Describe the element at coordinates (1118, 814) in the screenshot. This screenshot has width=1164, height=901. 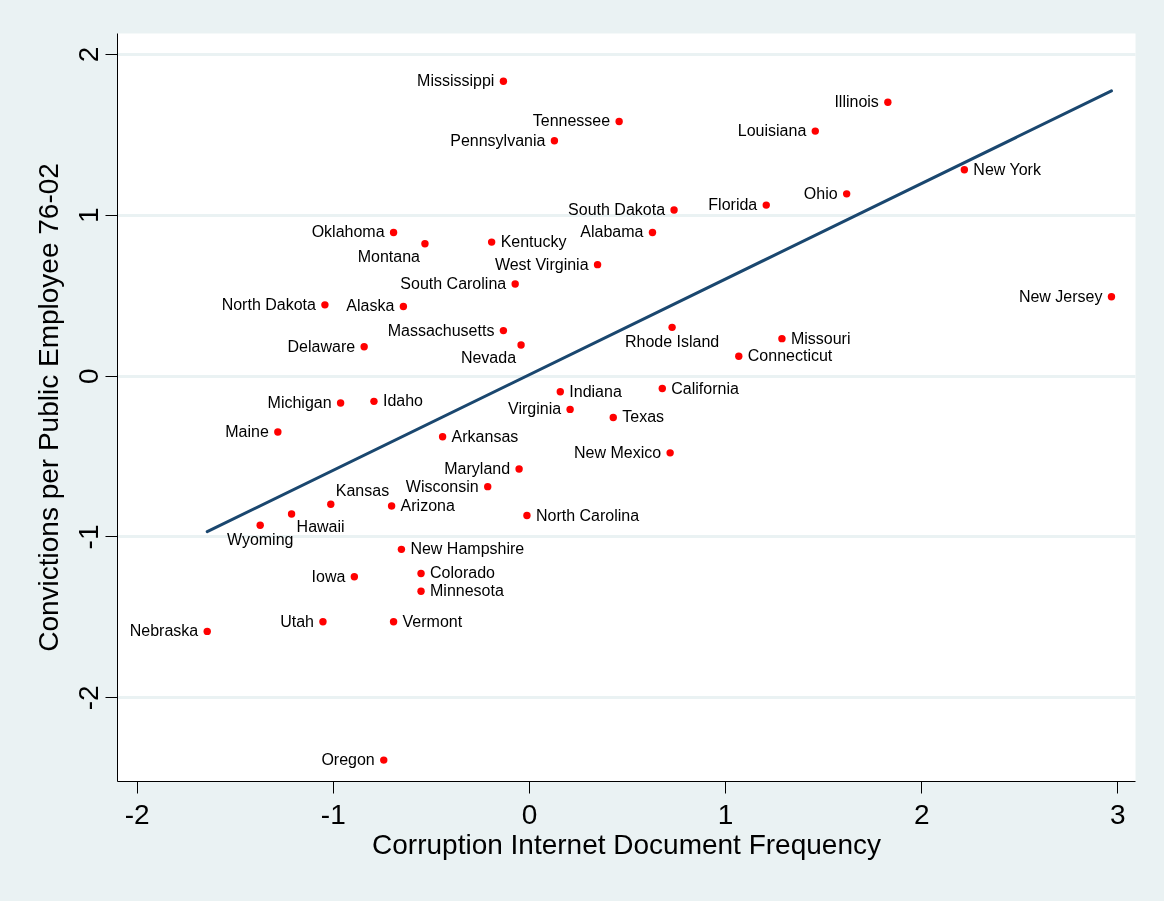
I see `x-tick-label: 3` at that location.